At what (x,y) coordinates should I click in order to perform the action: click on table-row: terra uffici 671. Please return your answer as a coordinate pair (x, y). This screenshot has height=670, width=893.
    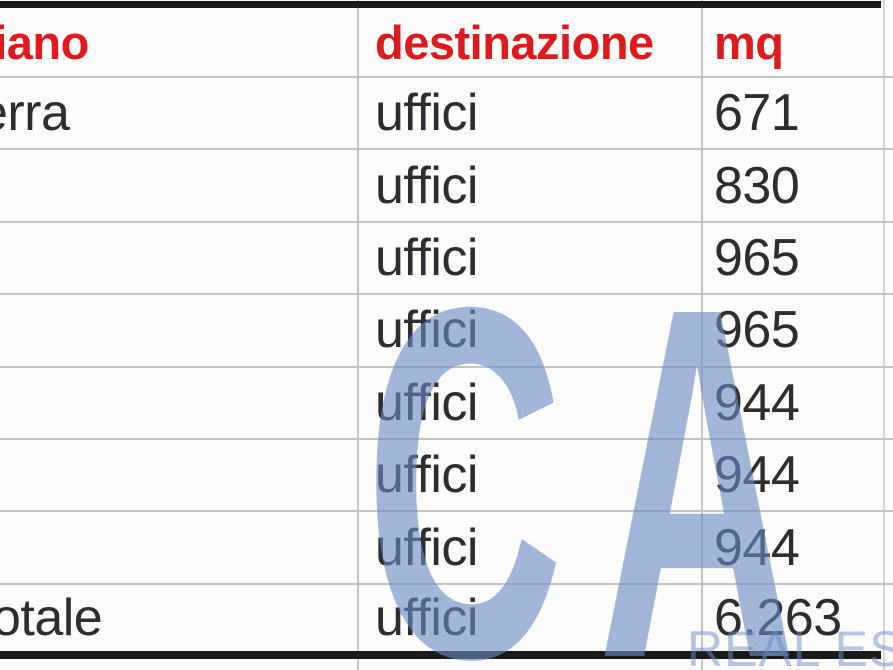
    Looking at the image, I should click on (446, 114).